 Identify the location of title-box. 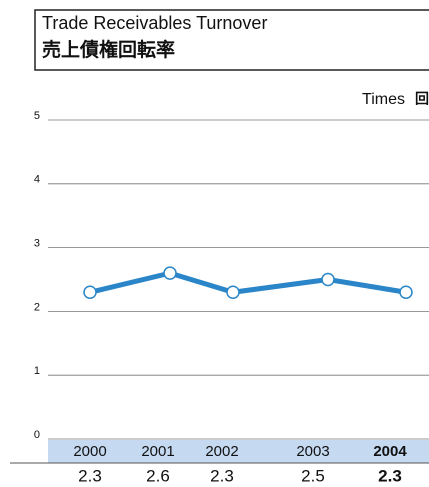
(231, 40).